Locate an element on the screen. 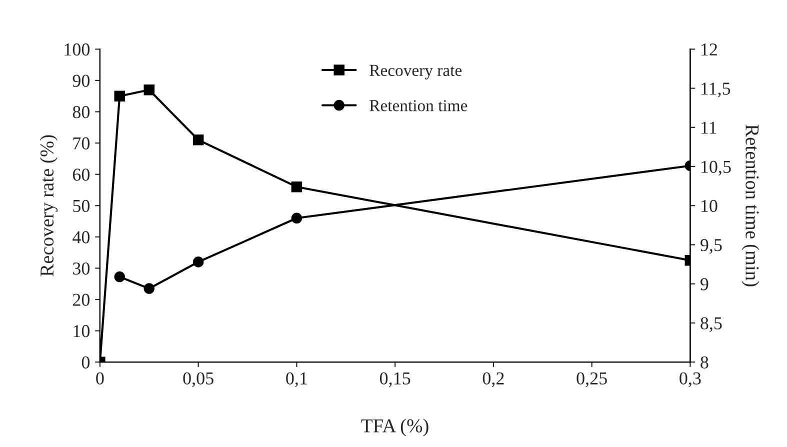 This screenshot has height=447, width=787. legend-label: Recovery rate is located at coordinates (416, 72).